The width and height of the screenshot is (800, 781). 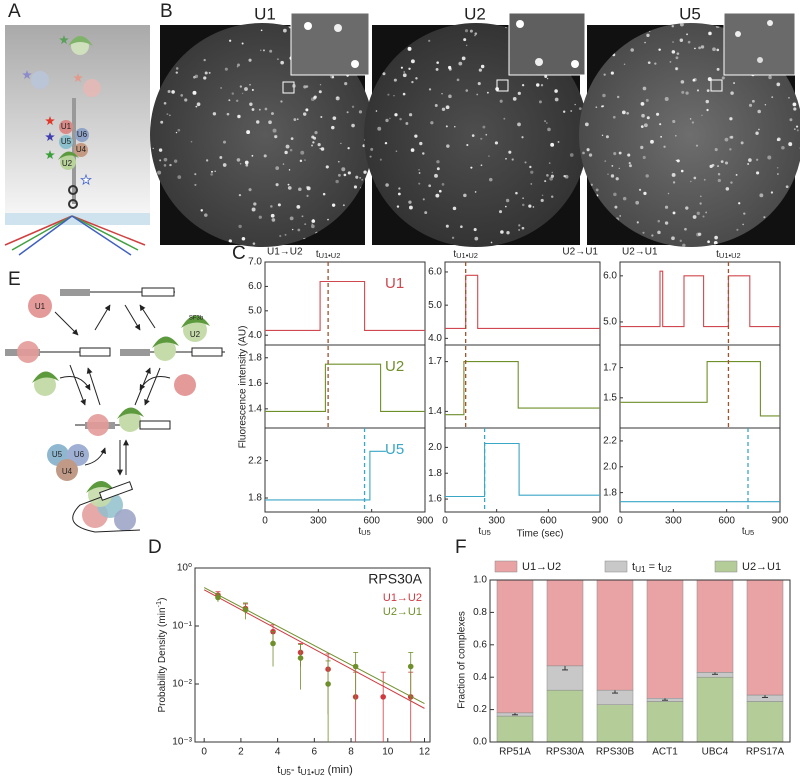 I want to click on marker-label: tU1•U2, so click(x=328, y=255).